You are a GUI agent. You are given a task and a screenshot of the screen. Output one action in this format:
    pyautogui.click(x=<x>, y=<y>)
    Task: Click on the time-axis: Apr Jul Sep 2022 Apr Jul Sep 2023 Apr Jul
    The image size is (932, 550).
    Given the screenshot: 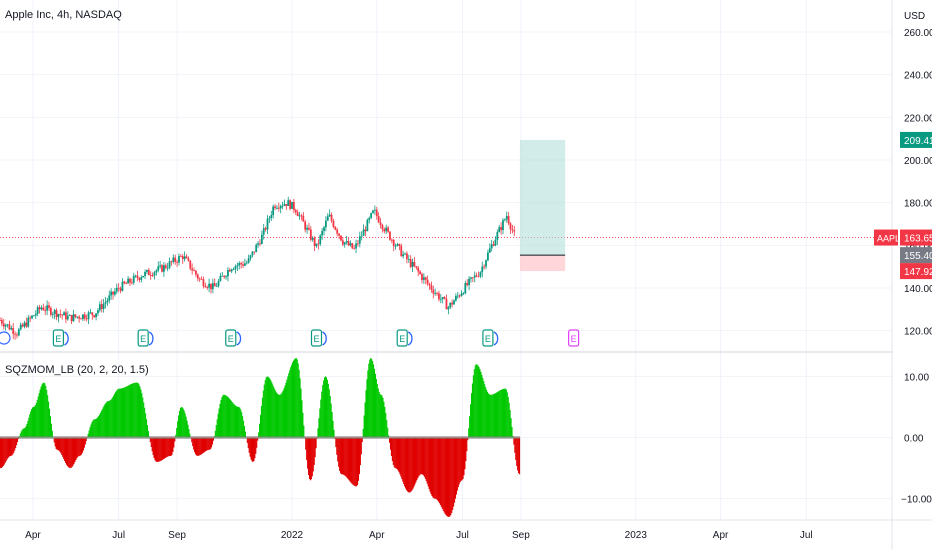 What is the action you would take?
    pyautogui.click(x=418, y=535)
    